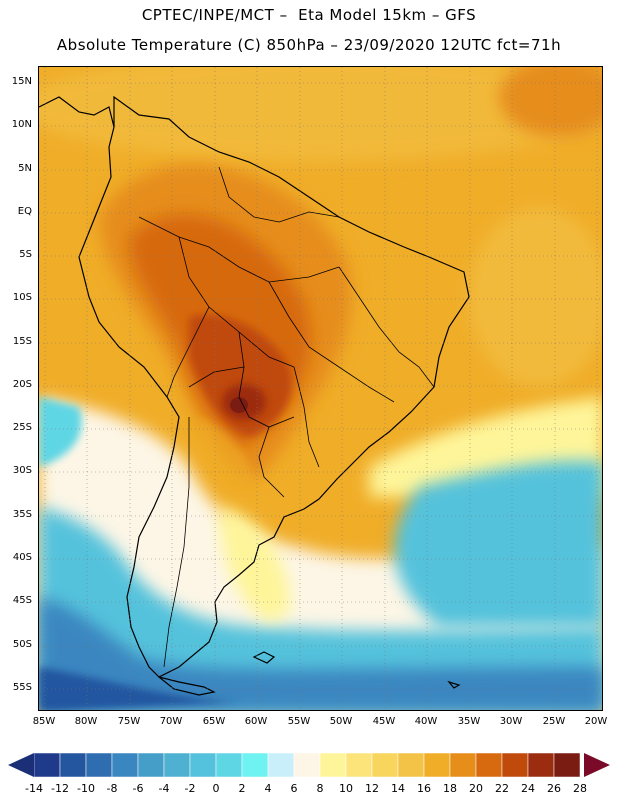  Describe the element at coordinates (21, 765) in the screenshot. I see `colorbar-low-arrow` at that location.